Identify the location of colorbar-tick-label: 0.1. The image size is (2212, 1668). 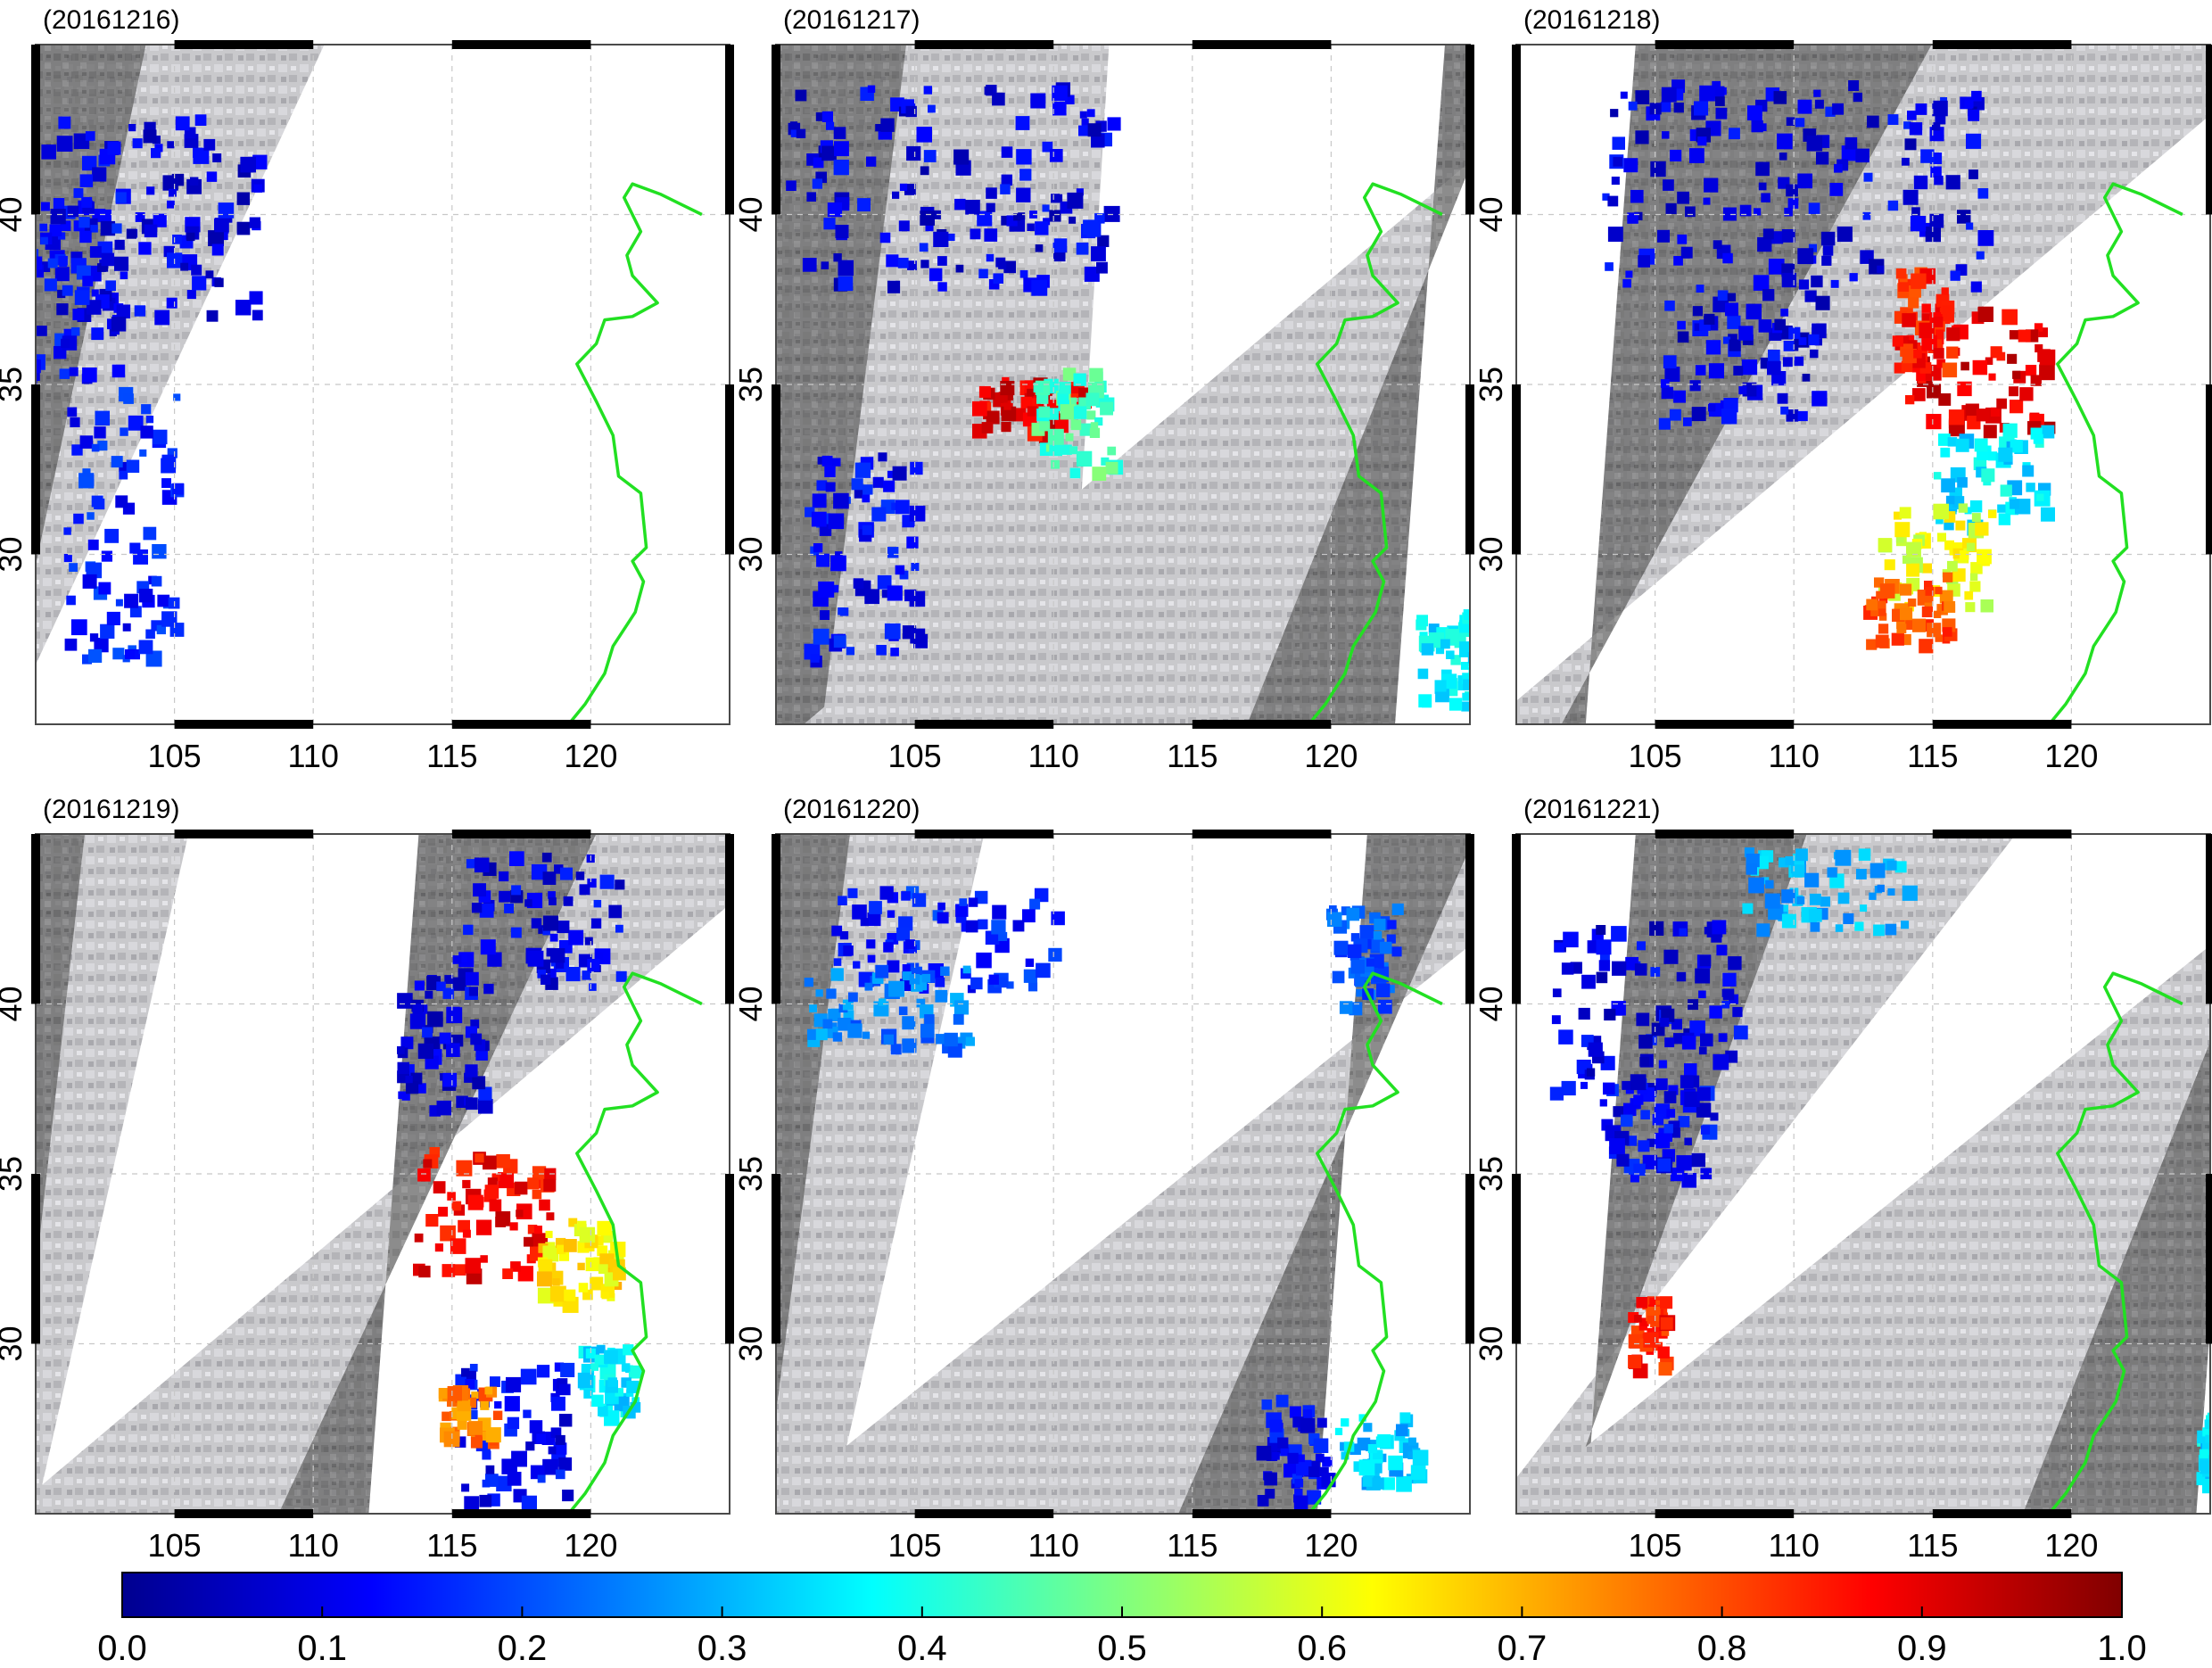
(322, 1648).